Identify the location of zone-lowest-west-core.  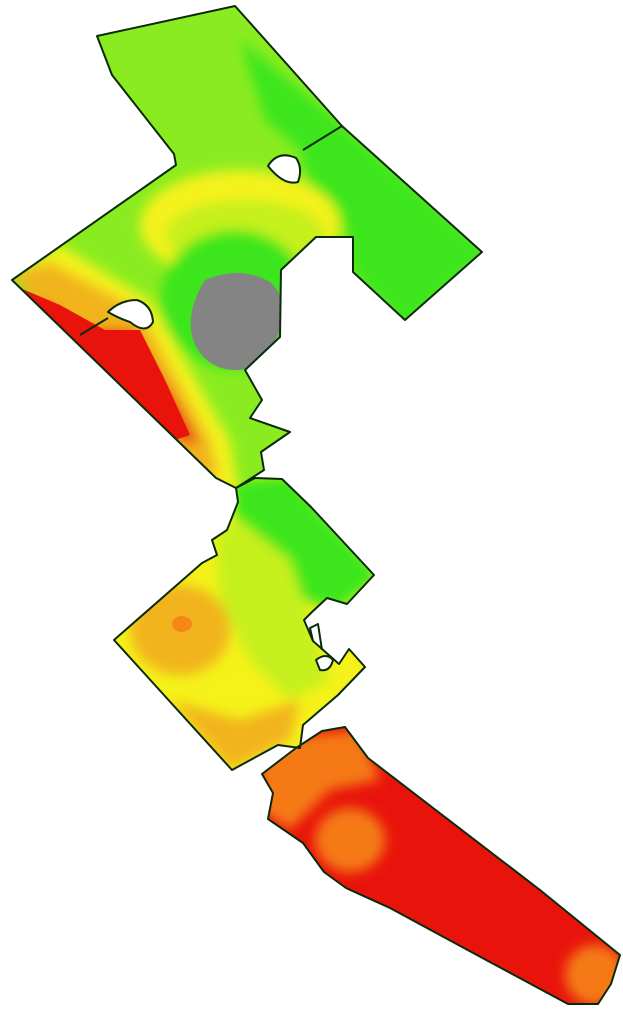
(105, 364).